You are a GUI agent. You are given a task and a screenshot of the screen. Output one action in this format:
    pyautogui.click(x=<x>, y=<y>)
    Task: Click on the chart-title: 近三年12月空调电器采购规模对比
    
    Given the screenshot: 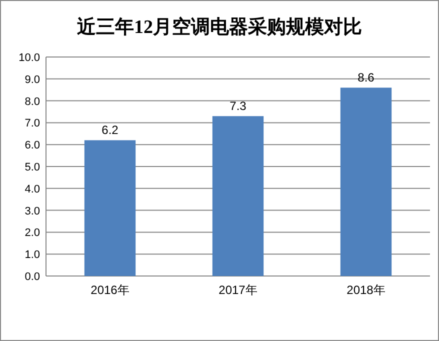 What is the action you would take?
    pyautogui.click(x=219, y=27)
    